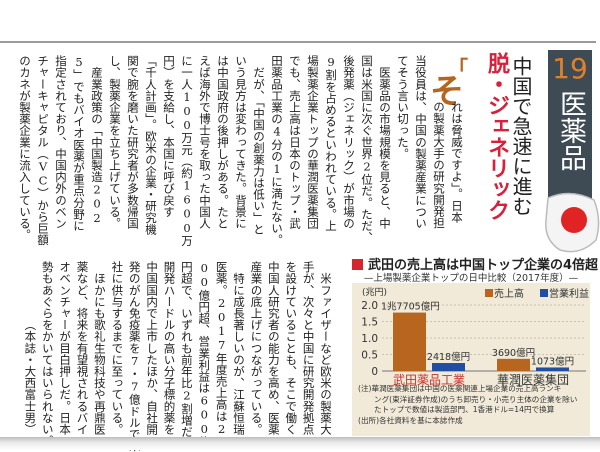  I want to click on text-column: 円超で、いずれも前年比2割増だ。, so click(186, 355).